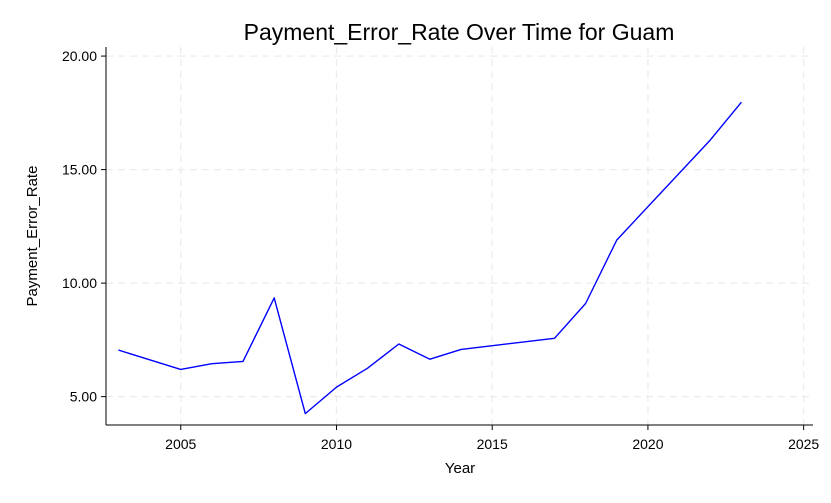  What do you see at coordinates (647, 444) in the screenshot?
I see `x-tick-label: 2020` at bounding box center [647, 444].